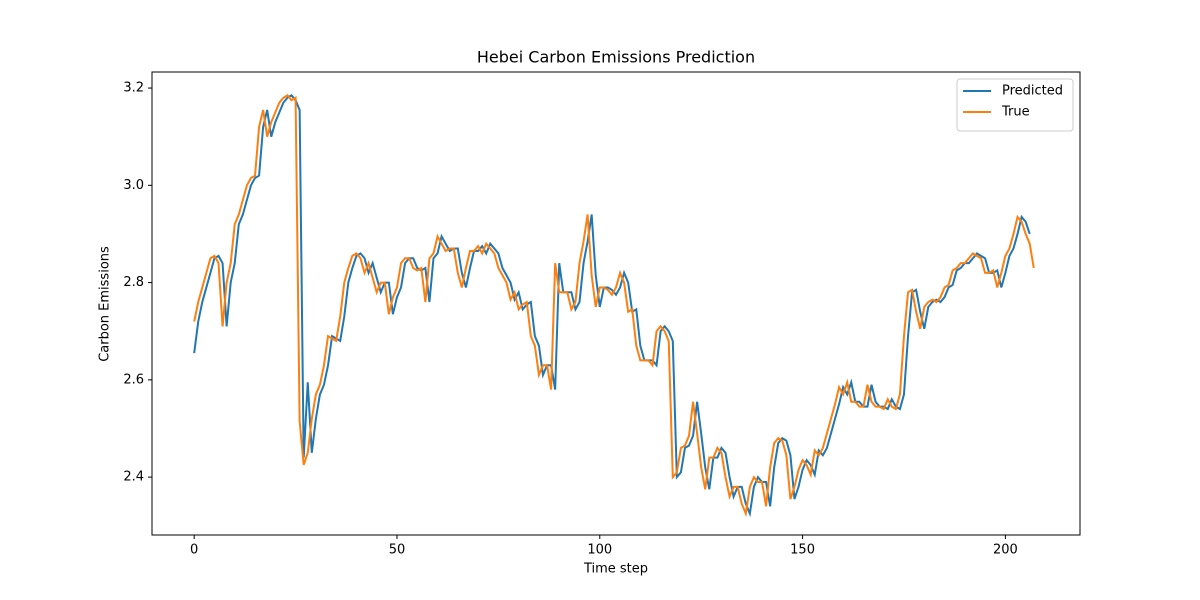 The width and height of the screenshot is (1200, 600). What do you see at coordinates (133, 477) in the screenshot?
I see `y-tick-label: 2.4` at bounding box center [133, 477].